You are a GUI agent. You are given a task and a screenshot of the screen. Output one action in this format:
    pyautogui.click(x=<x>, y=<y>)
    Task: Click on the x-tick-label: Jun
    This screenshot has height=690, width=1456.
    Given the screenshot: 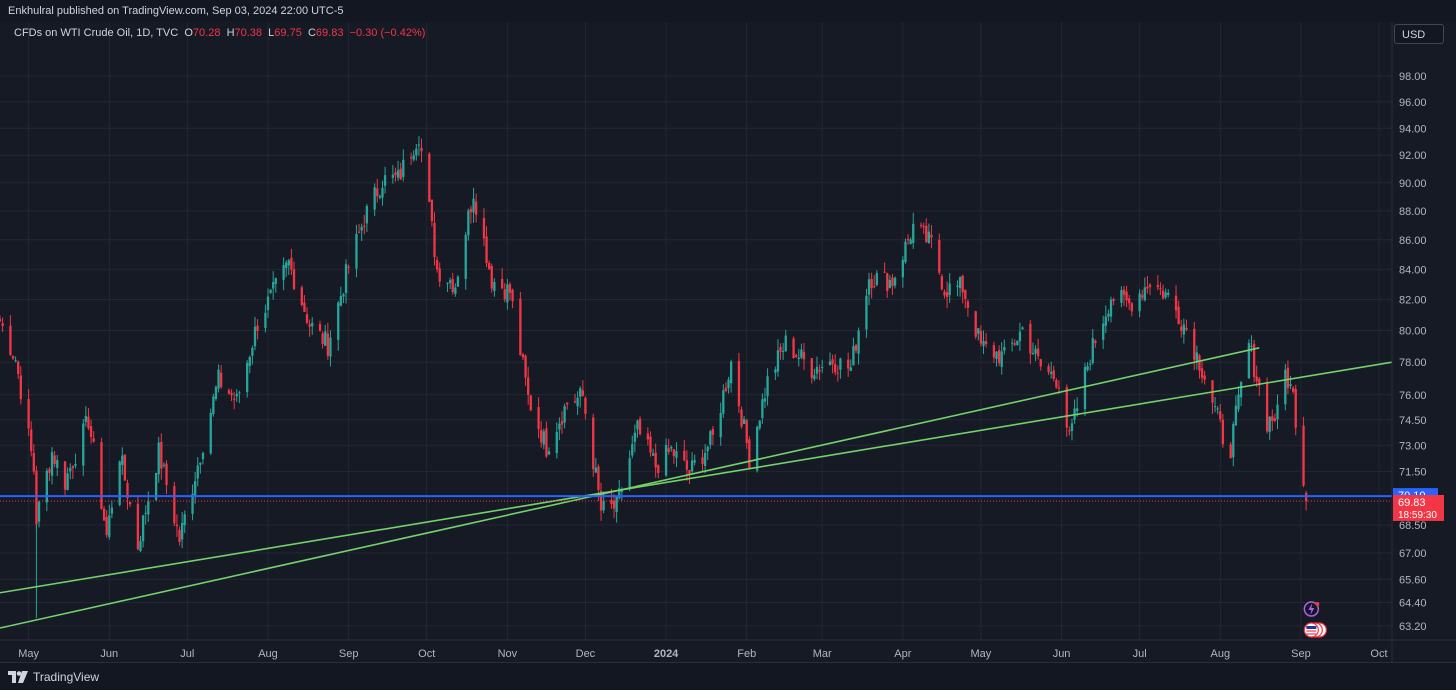 What is the action you would take?
    pyautogui.click(x=109, y=654)
    